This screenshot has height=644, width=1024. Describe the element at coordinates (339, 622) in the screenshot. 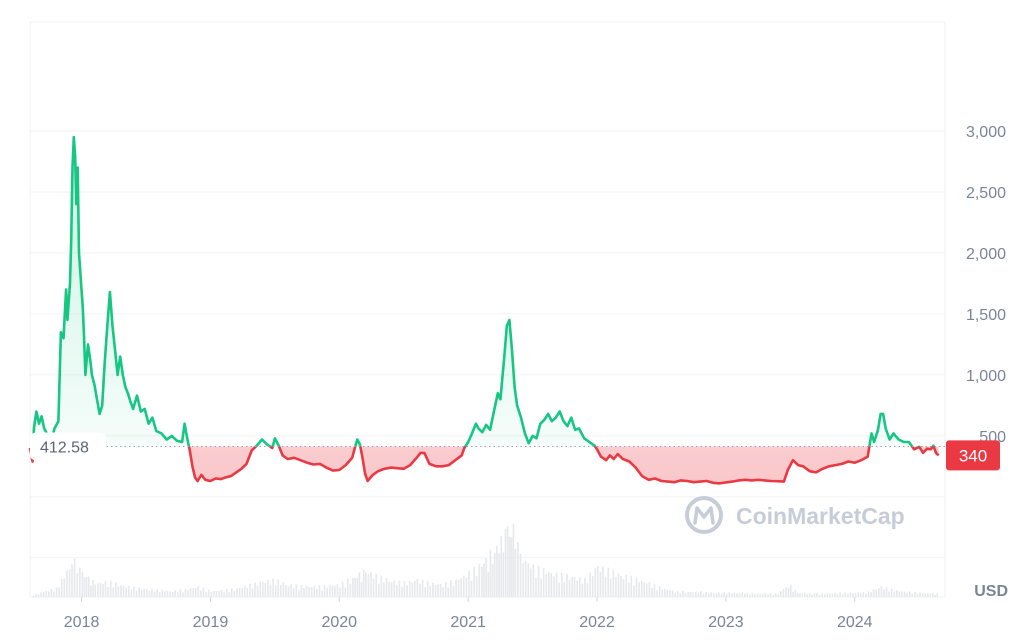

I see `x-tick-label: 2020` at that location.